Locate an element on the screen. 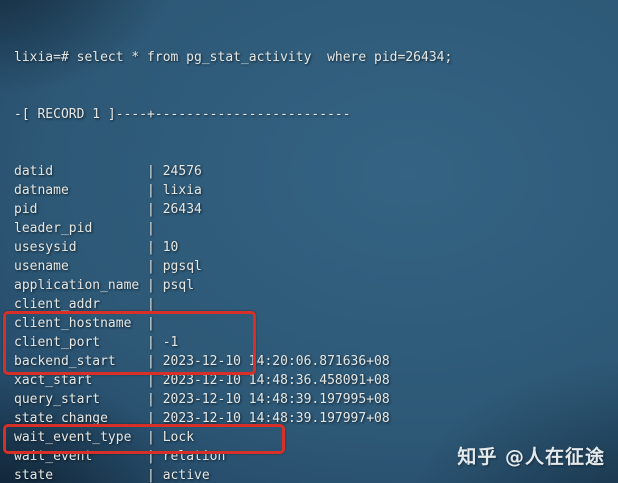 Image resolution: width=618 pixels, height=483 pixels. column-name: backend_start is located at coordinates (77, 361).